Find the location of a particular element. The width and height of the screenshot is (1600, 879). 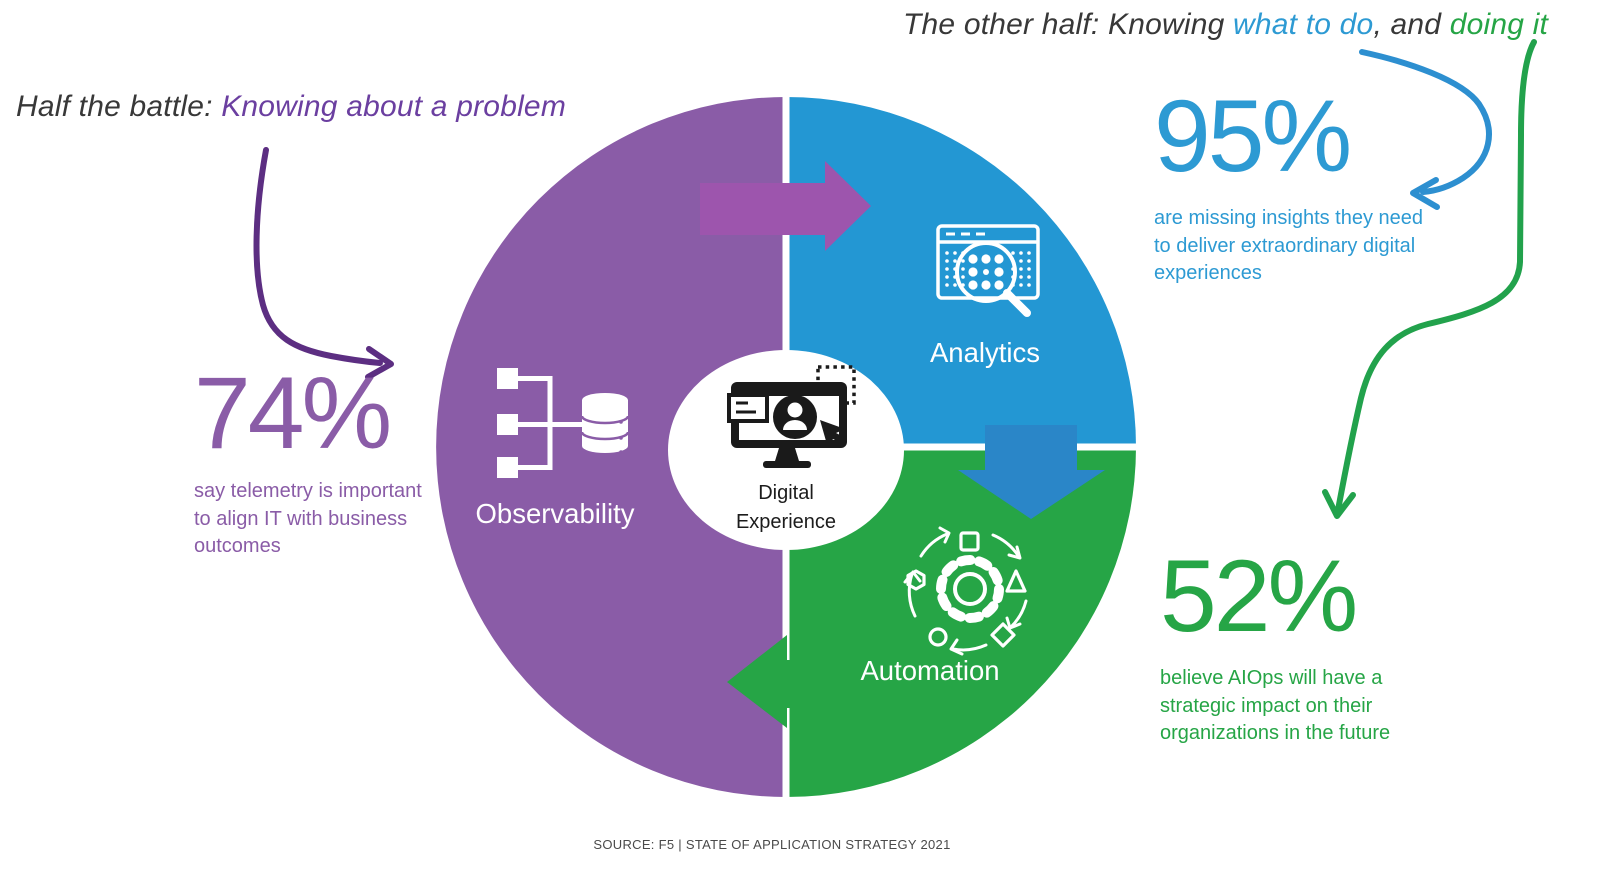

annotation-left-prefix: Half the battle: is located at coordinates (119, 106).